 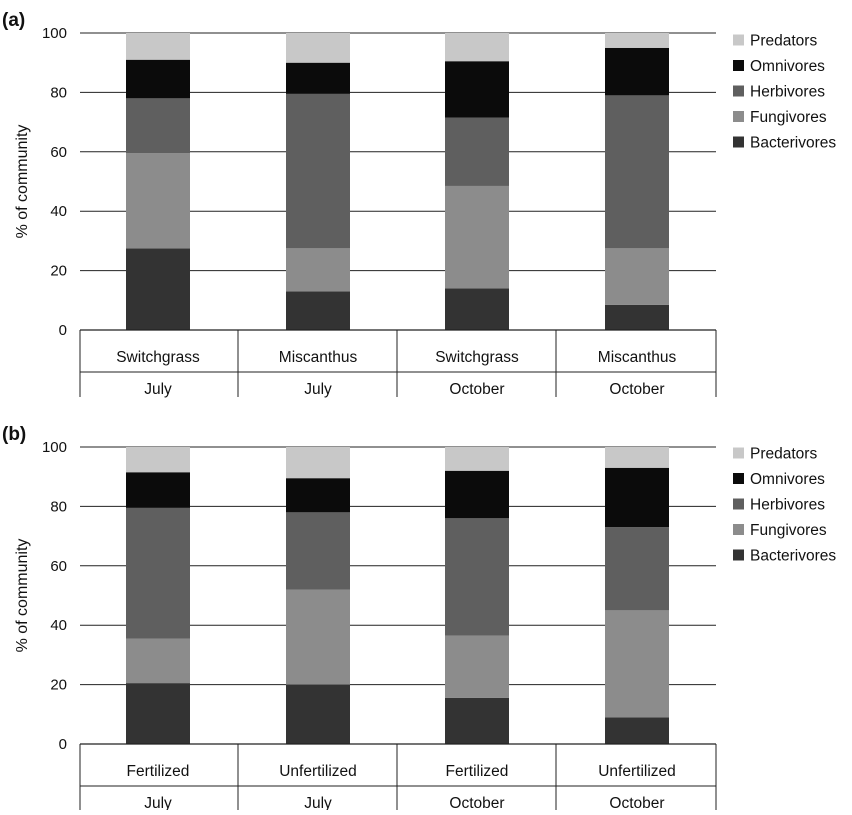 I want to click on panel-label: (b), so click(x=14, y=434).